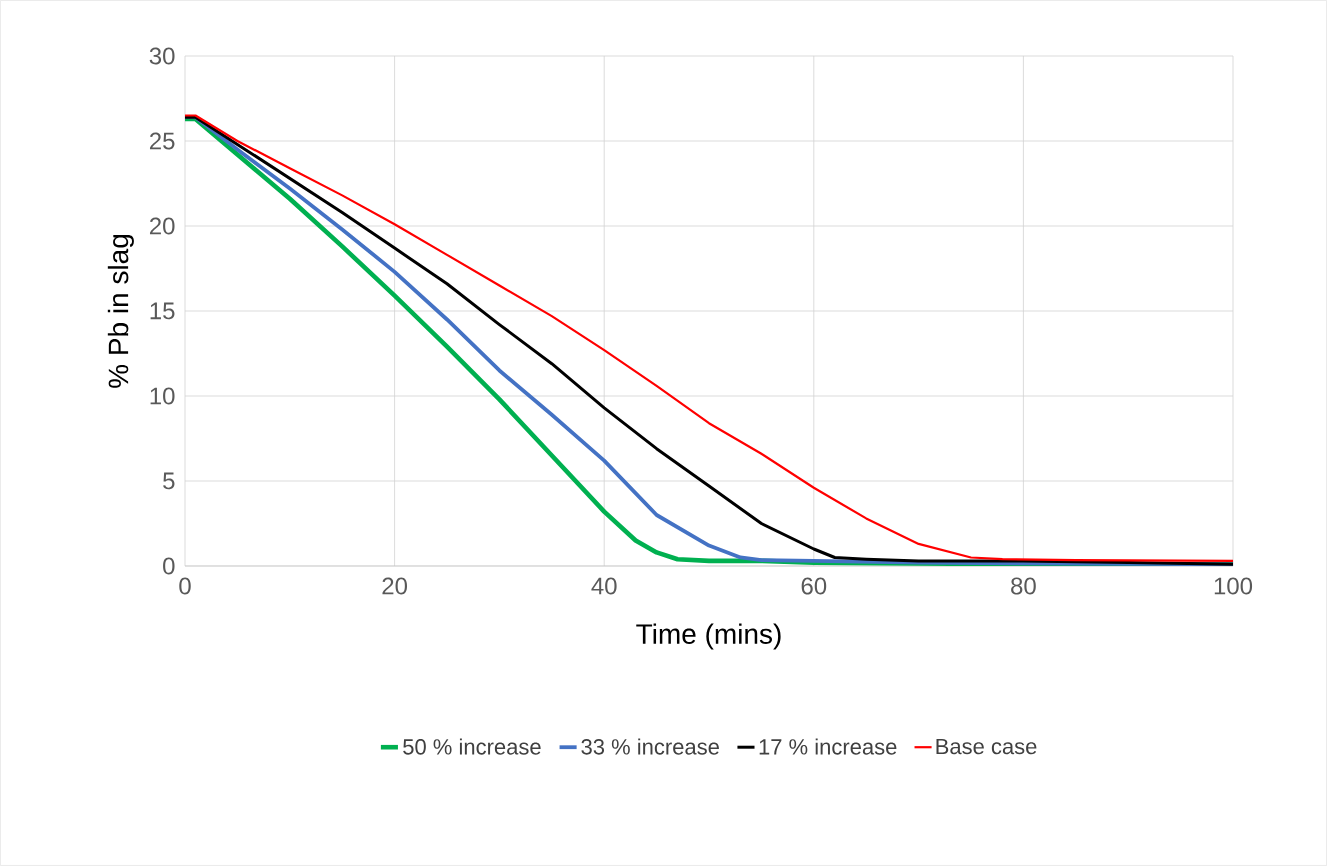  Describe the element at coordinates (1023, 586) in the screenshot. I see `x-tick-label: 80` at that location.